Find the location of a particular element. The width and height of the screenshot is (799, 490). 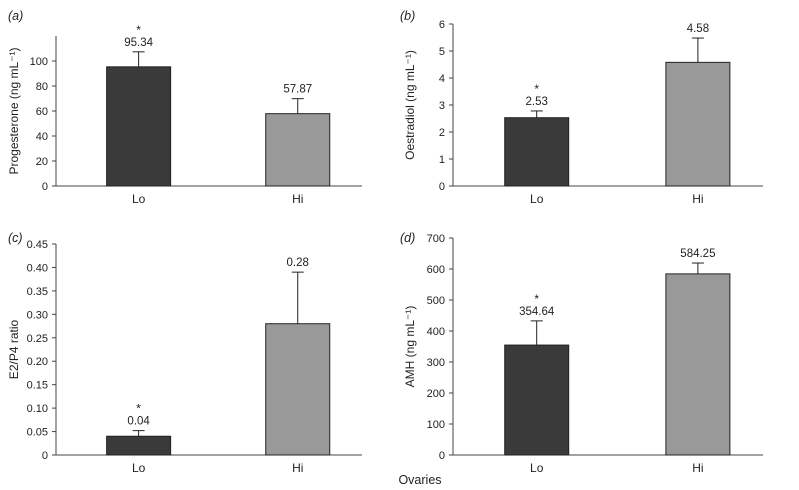

y-tick-label: 400 is located at coordinates (436, 332).